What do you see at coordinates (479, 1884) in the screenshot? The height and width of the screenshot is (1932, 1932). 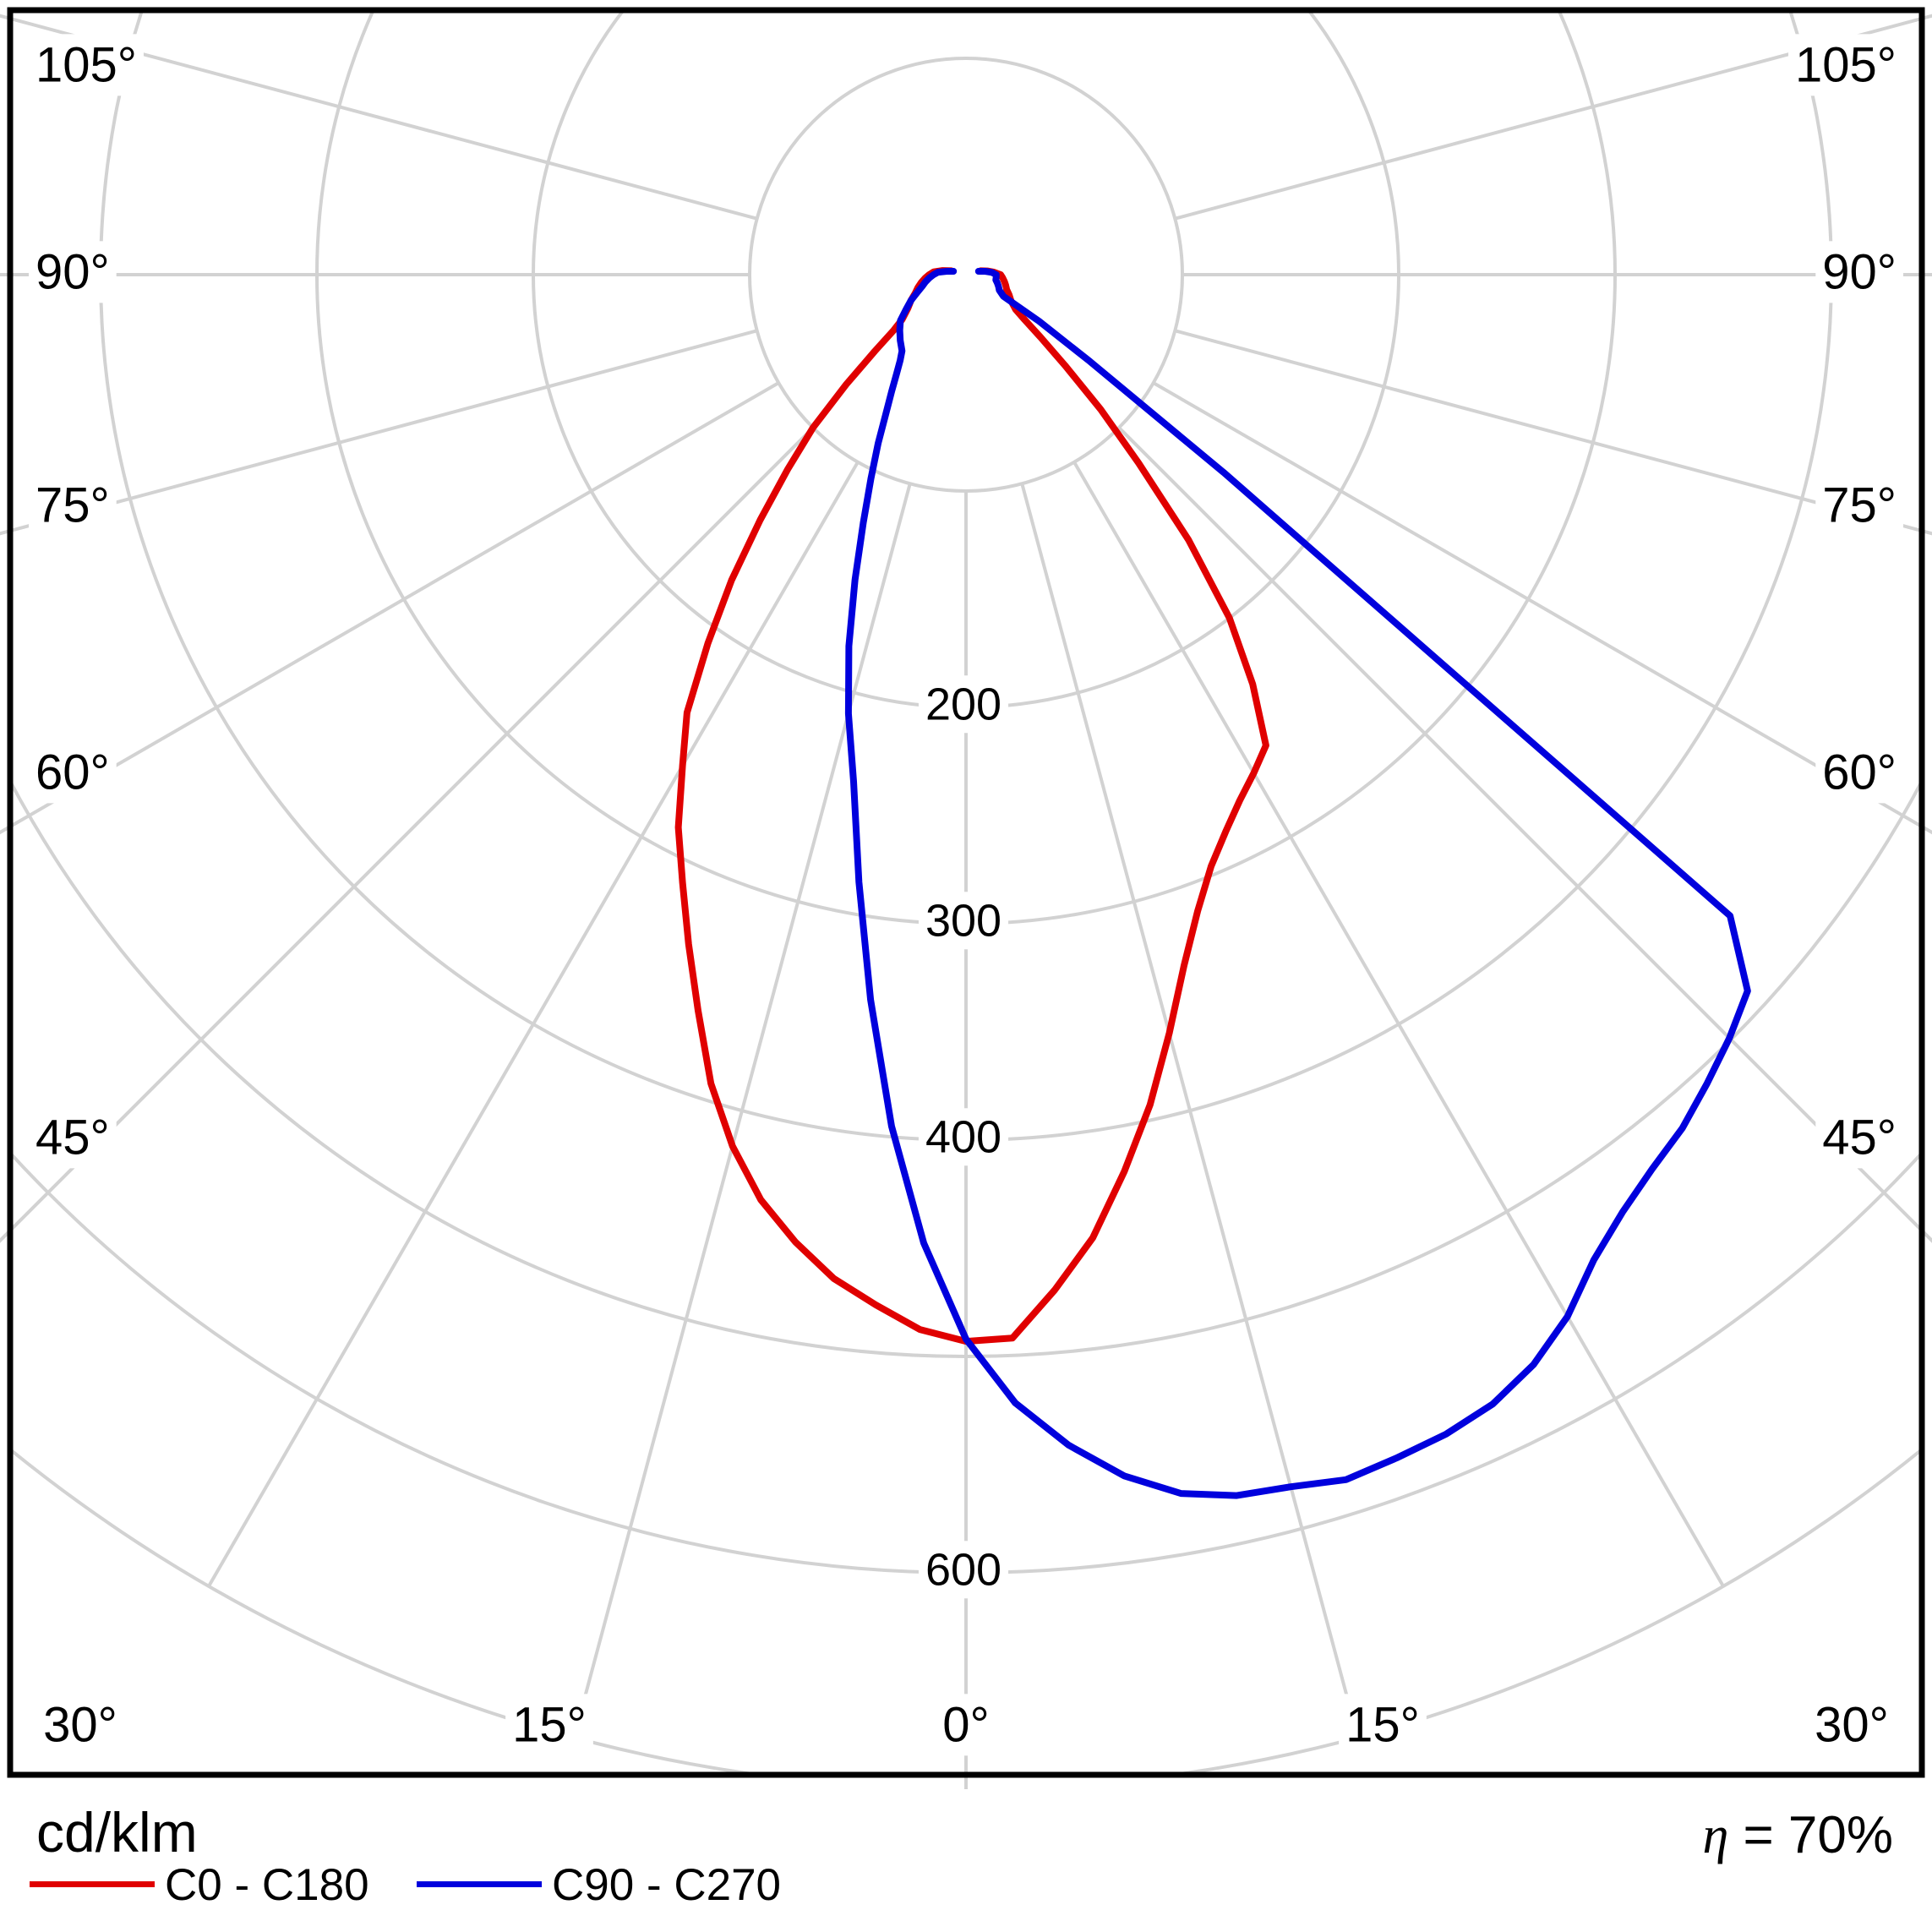 I see `legend-line-c90-c270` at bounding box center [479, 1884].